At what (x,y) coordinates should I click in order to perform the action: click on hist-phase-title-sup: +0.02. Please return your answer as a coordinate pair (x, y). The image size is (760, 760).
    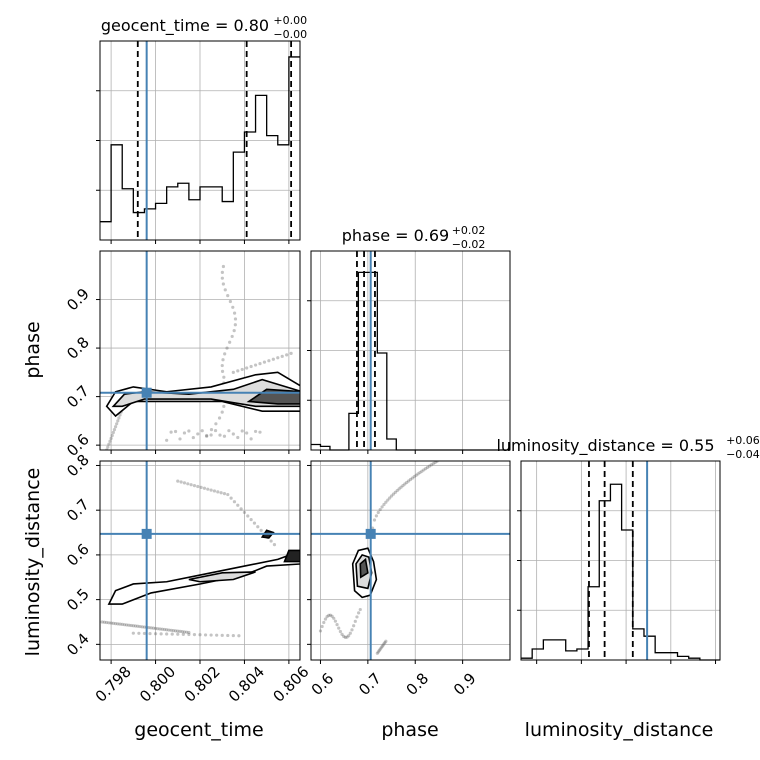
    Looking at the image, I should click on (469, 230).